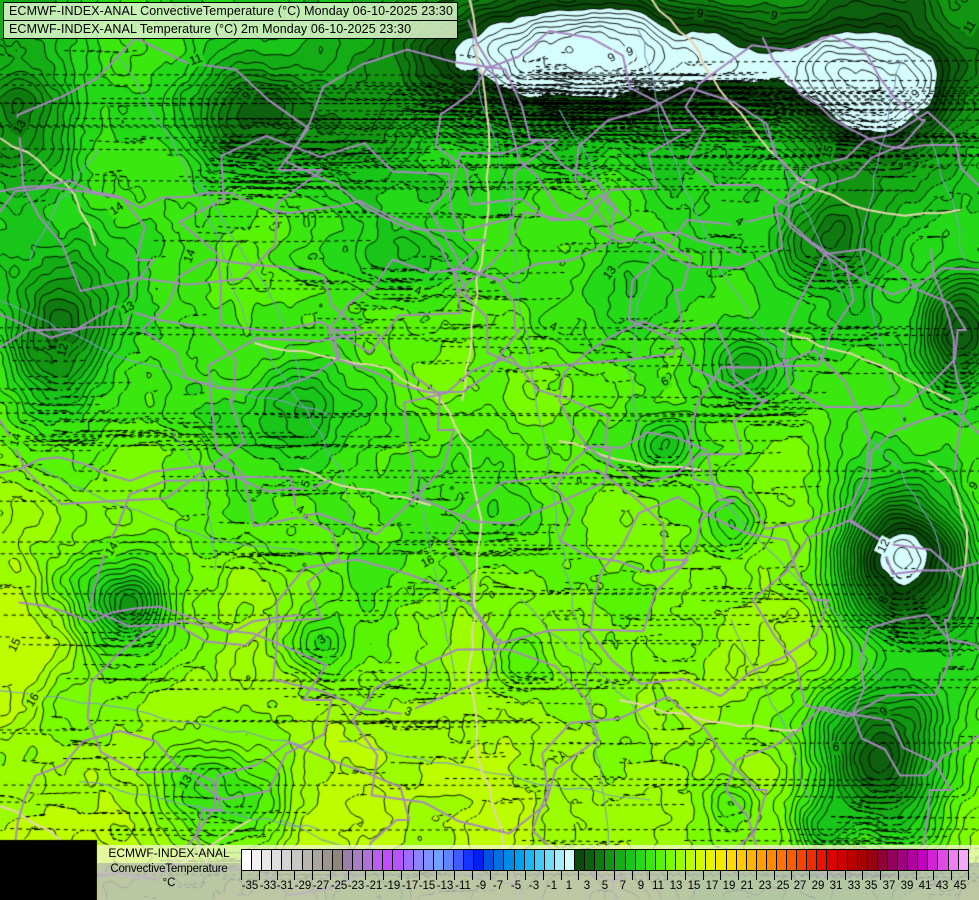 This screenshot has height=900, width=979. I want to click on colorbar-tick-label: -15, so click(427, 886).